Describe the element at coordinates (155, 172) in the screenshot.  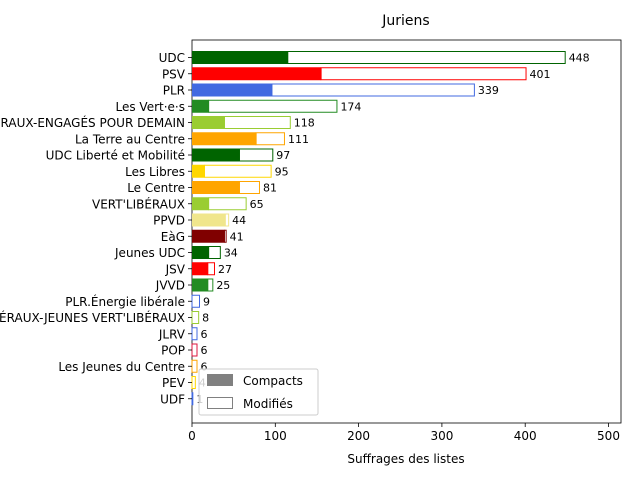
I see `y-tick-label-les-libres: Les Libres` at that location.